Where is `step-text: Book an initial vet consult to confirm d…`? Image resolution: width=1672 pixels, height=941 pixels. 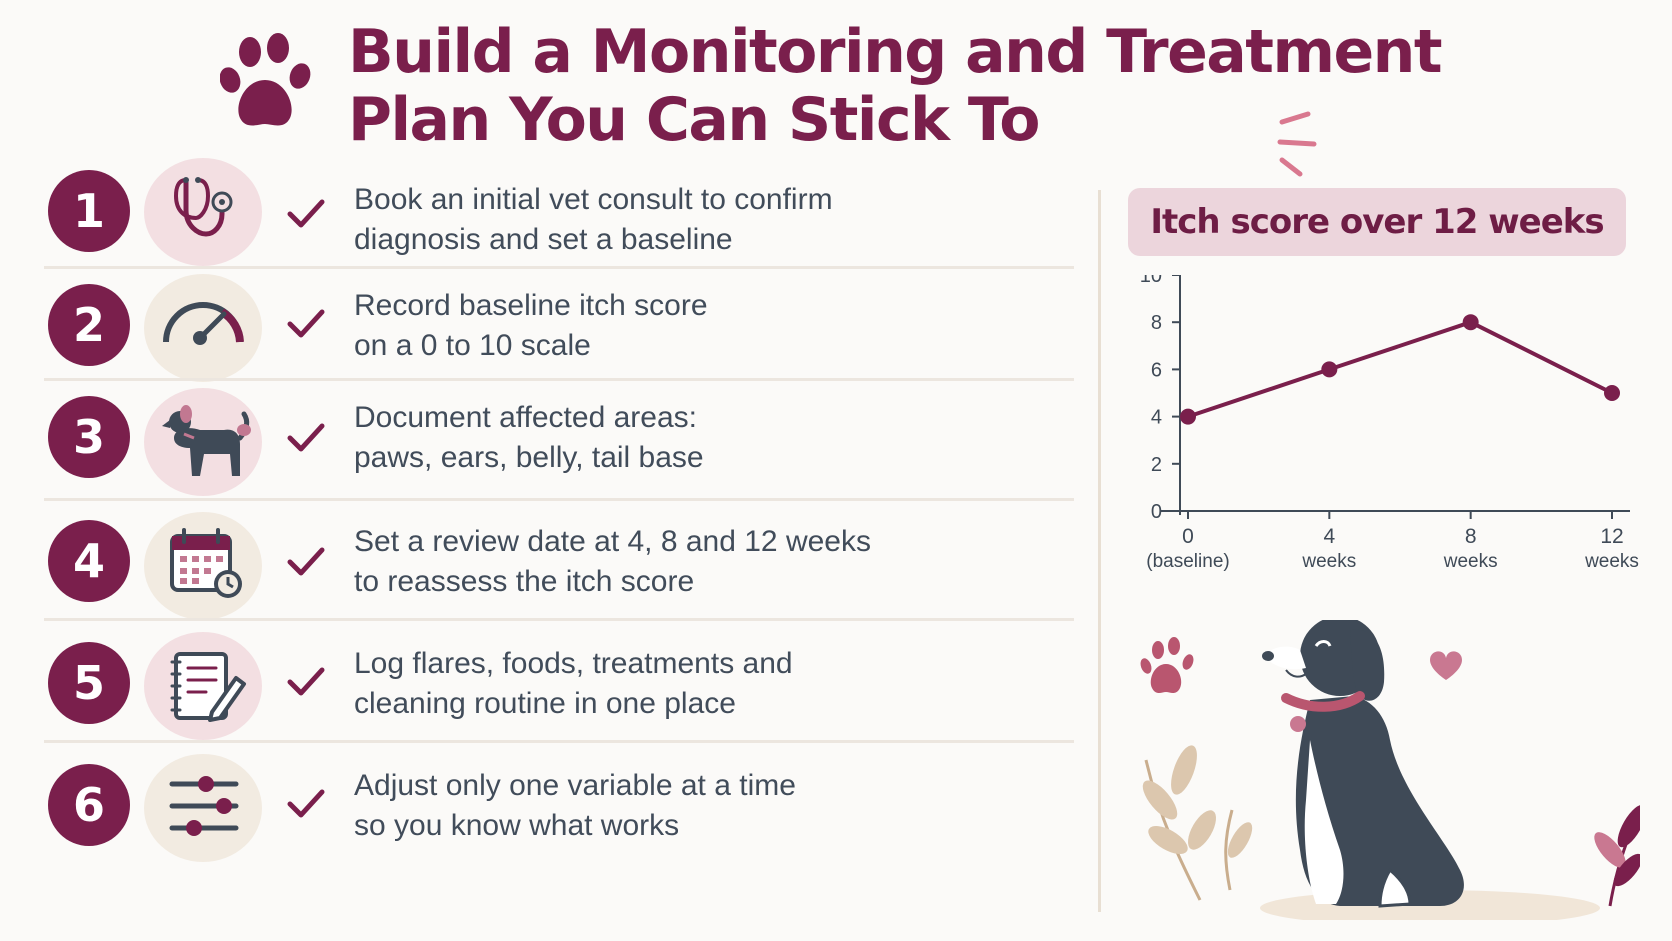 step-text: Book an initial vet consult to confirm d… is located at coordinates (674, 220).